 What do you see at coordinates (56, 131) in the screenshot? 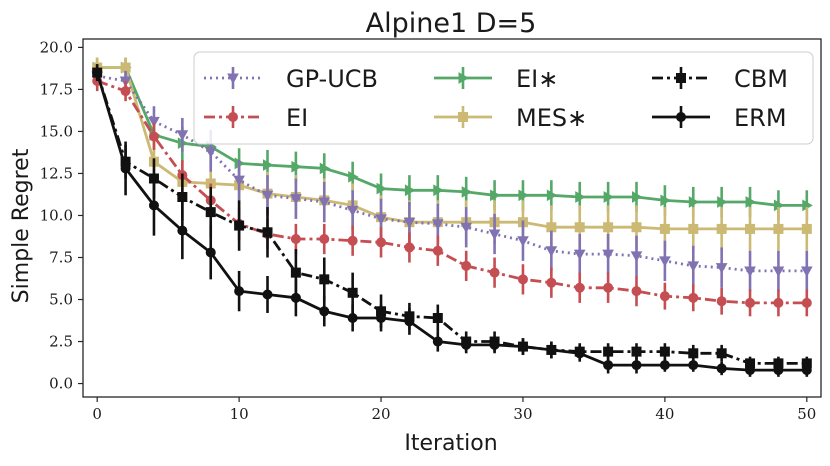
I see `y-tick-label: 15.0` at bounding box center [56, 131].